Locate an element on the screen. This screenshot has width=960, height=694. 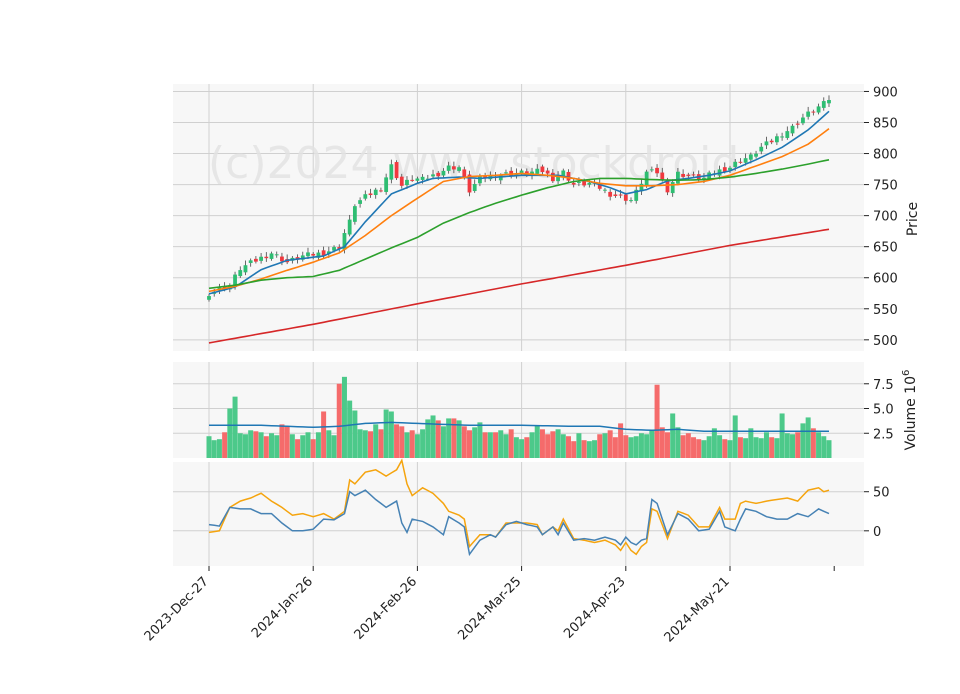
price-tick-label: 850 is located at coordinates (885, 123).